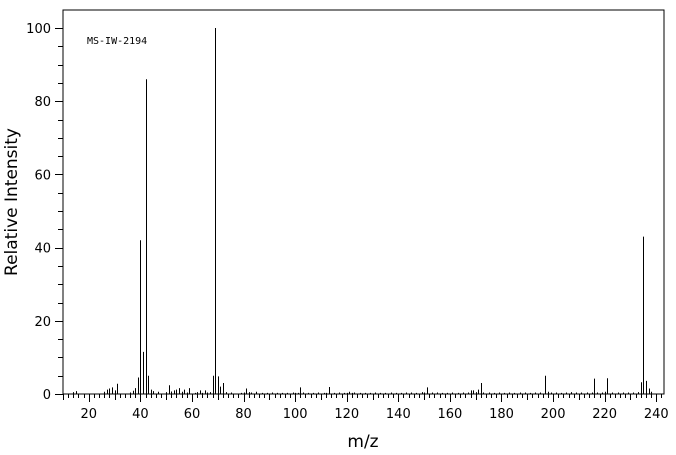  Describe the element at coordinates (12, 202) in the screenshot. I see `y-axis-title: Relative Intensity` at that location.